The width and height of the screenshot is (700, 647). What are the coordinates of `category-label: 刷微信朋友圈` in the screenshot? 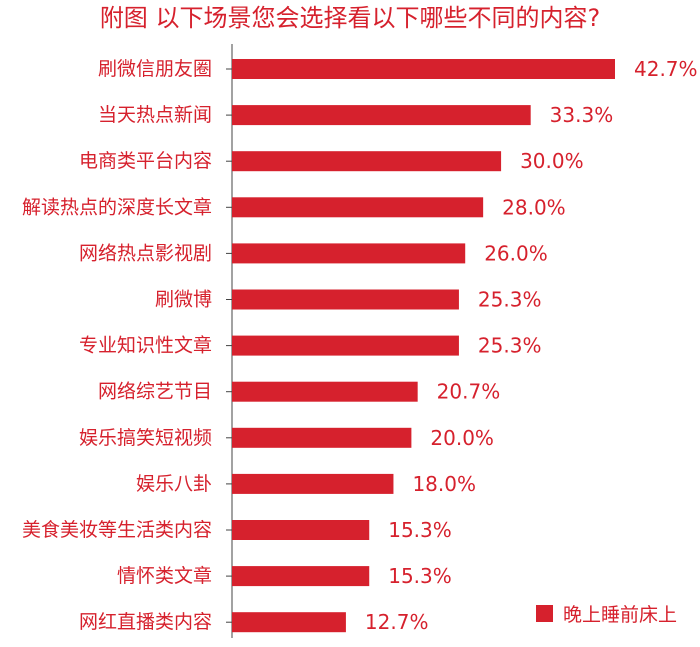 It's located at (155, 69).